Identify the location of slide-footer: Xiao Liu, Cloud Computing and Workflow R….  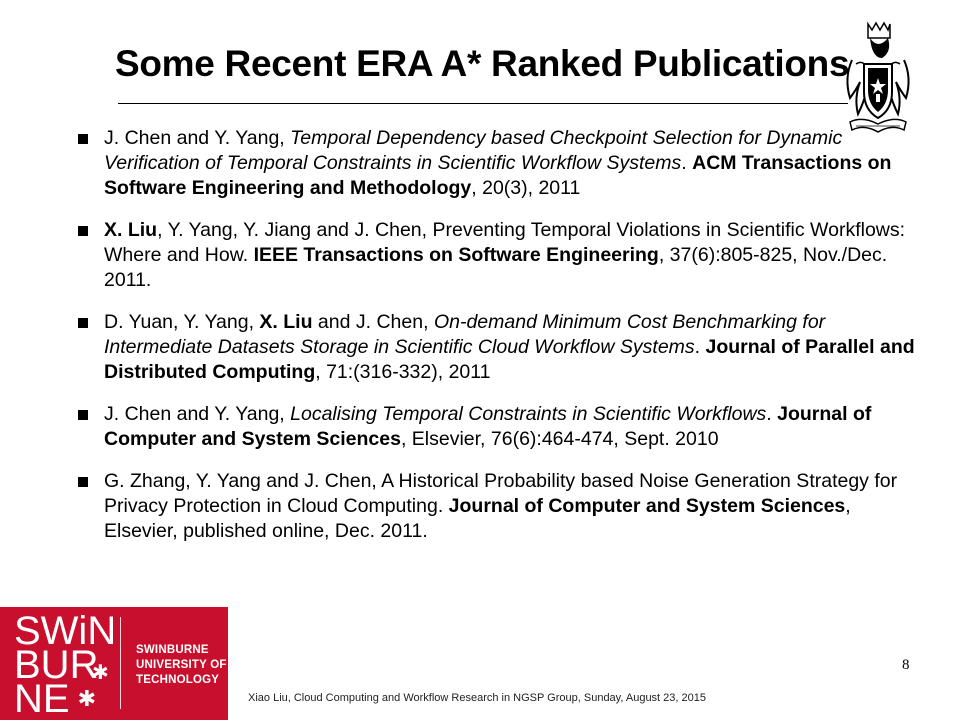
(477, 698).